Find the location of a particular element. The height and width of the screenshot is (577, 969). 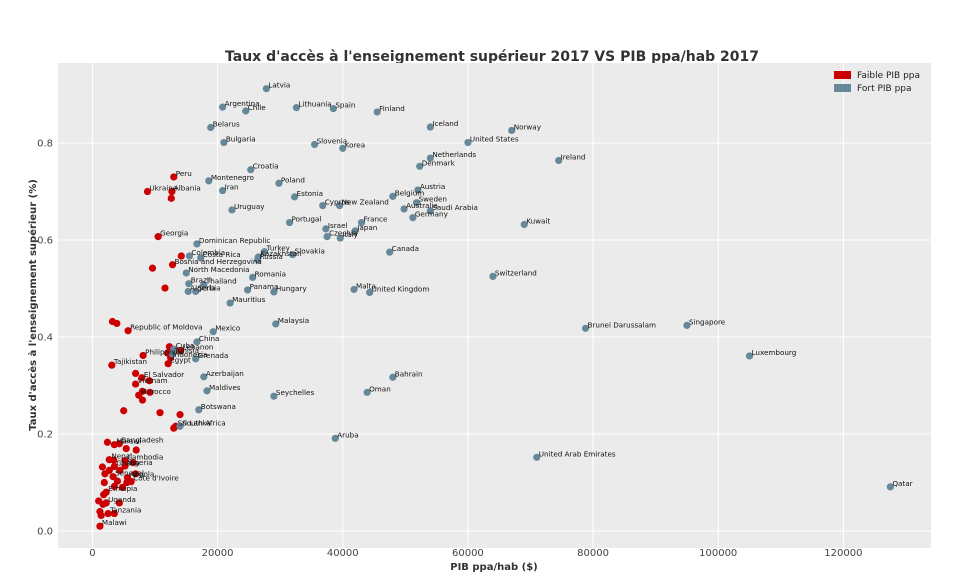

legend-swatch-high is located at coordinates (842, 88).